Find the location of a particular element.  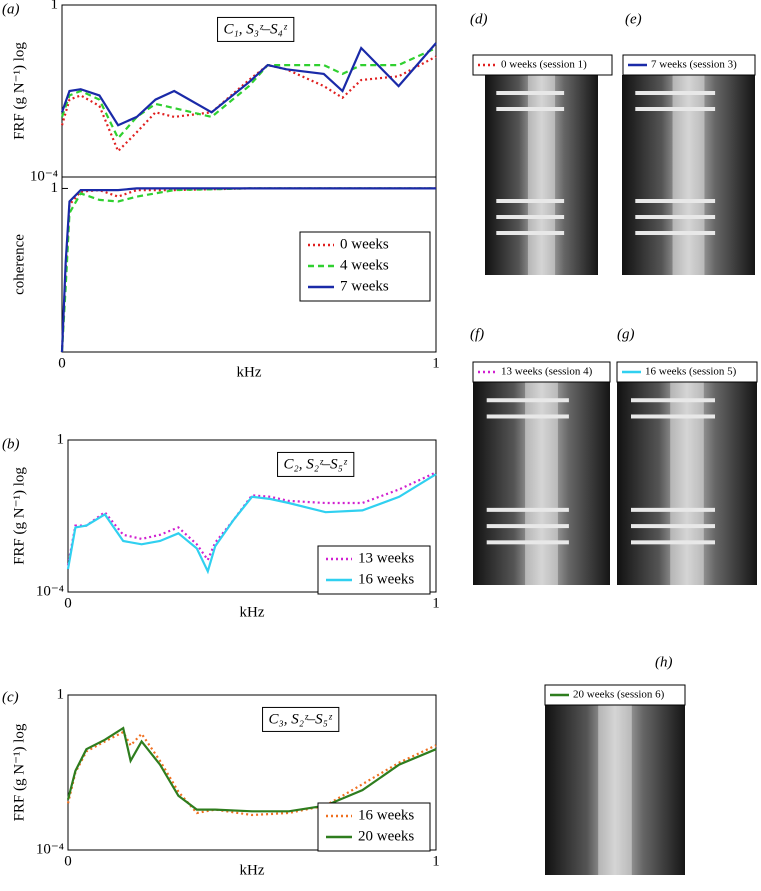

panel-label: (e) is located at coordinates (633, 19).